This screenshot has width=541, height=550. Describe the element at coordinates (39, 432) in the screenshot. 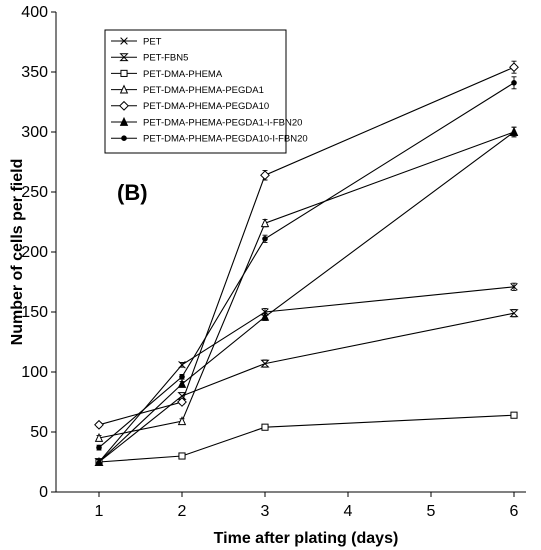

I see `y-tick-label: 50` at that location.